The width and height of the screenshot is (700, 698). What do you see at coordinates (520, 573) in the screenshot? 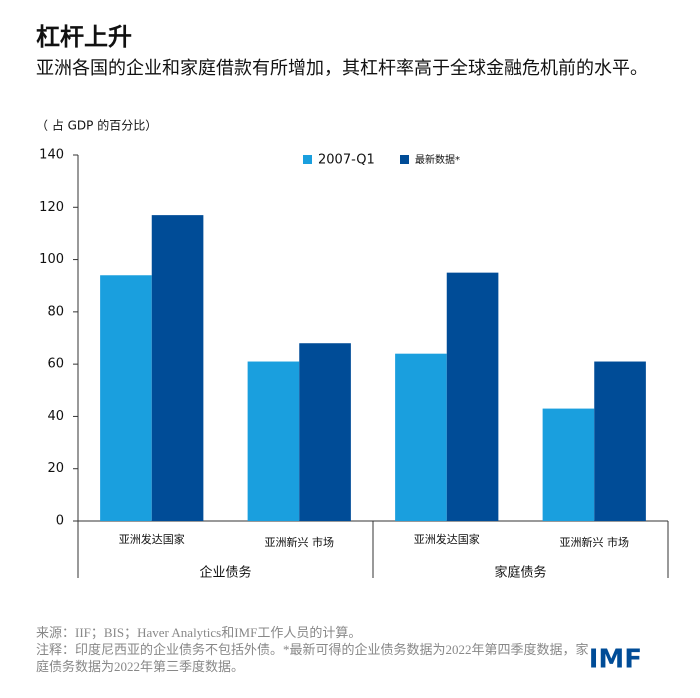
I see `group-label: 家庭债务` at bounding box center [520, 573].